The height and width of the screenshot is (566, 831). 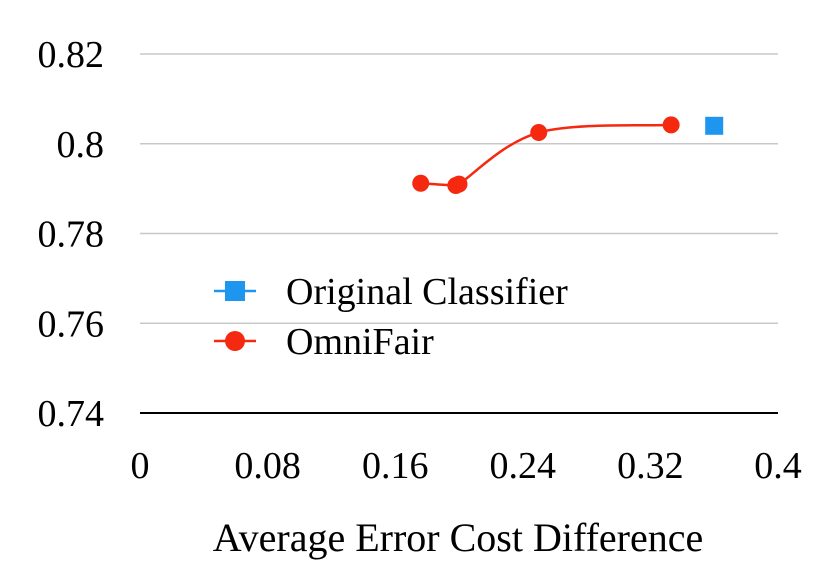 I want to click on legend-label: Original Classifier, so click(x=427, y=292).